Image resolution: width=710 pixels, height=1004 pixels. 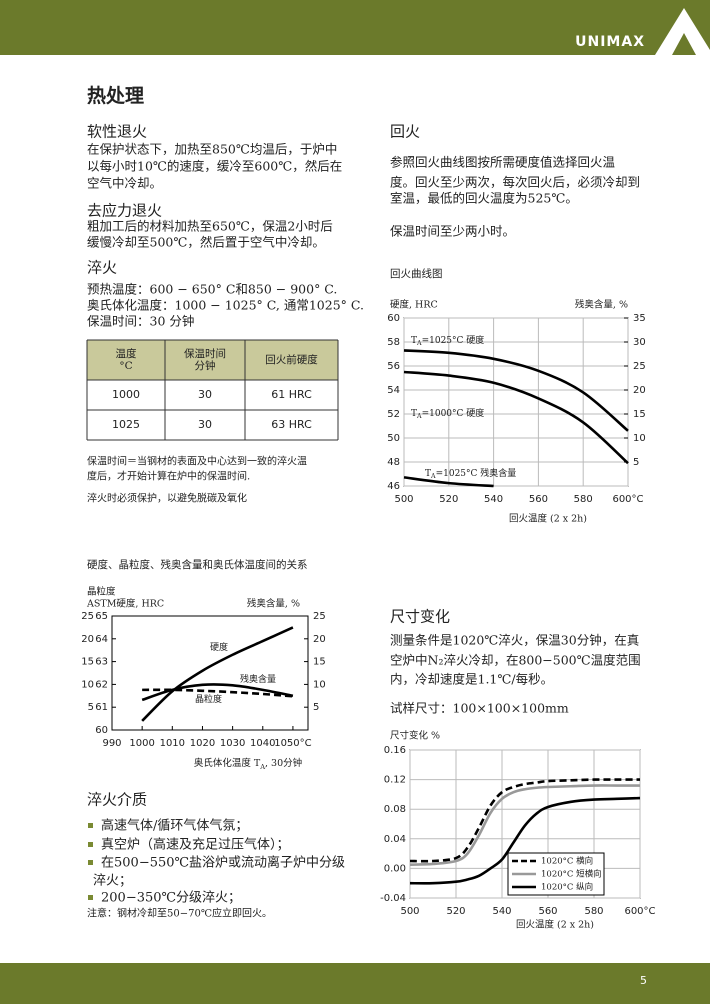 What do you see at coordinates (212, 149) in the screenshot?
I see `paragraph-line: 在保护状态下，加热至850℃均温后，于炉中` at bounding box center [212, 149].